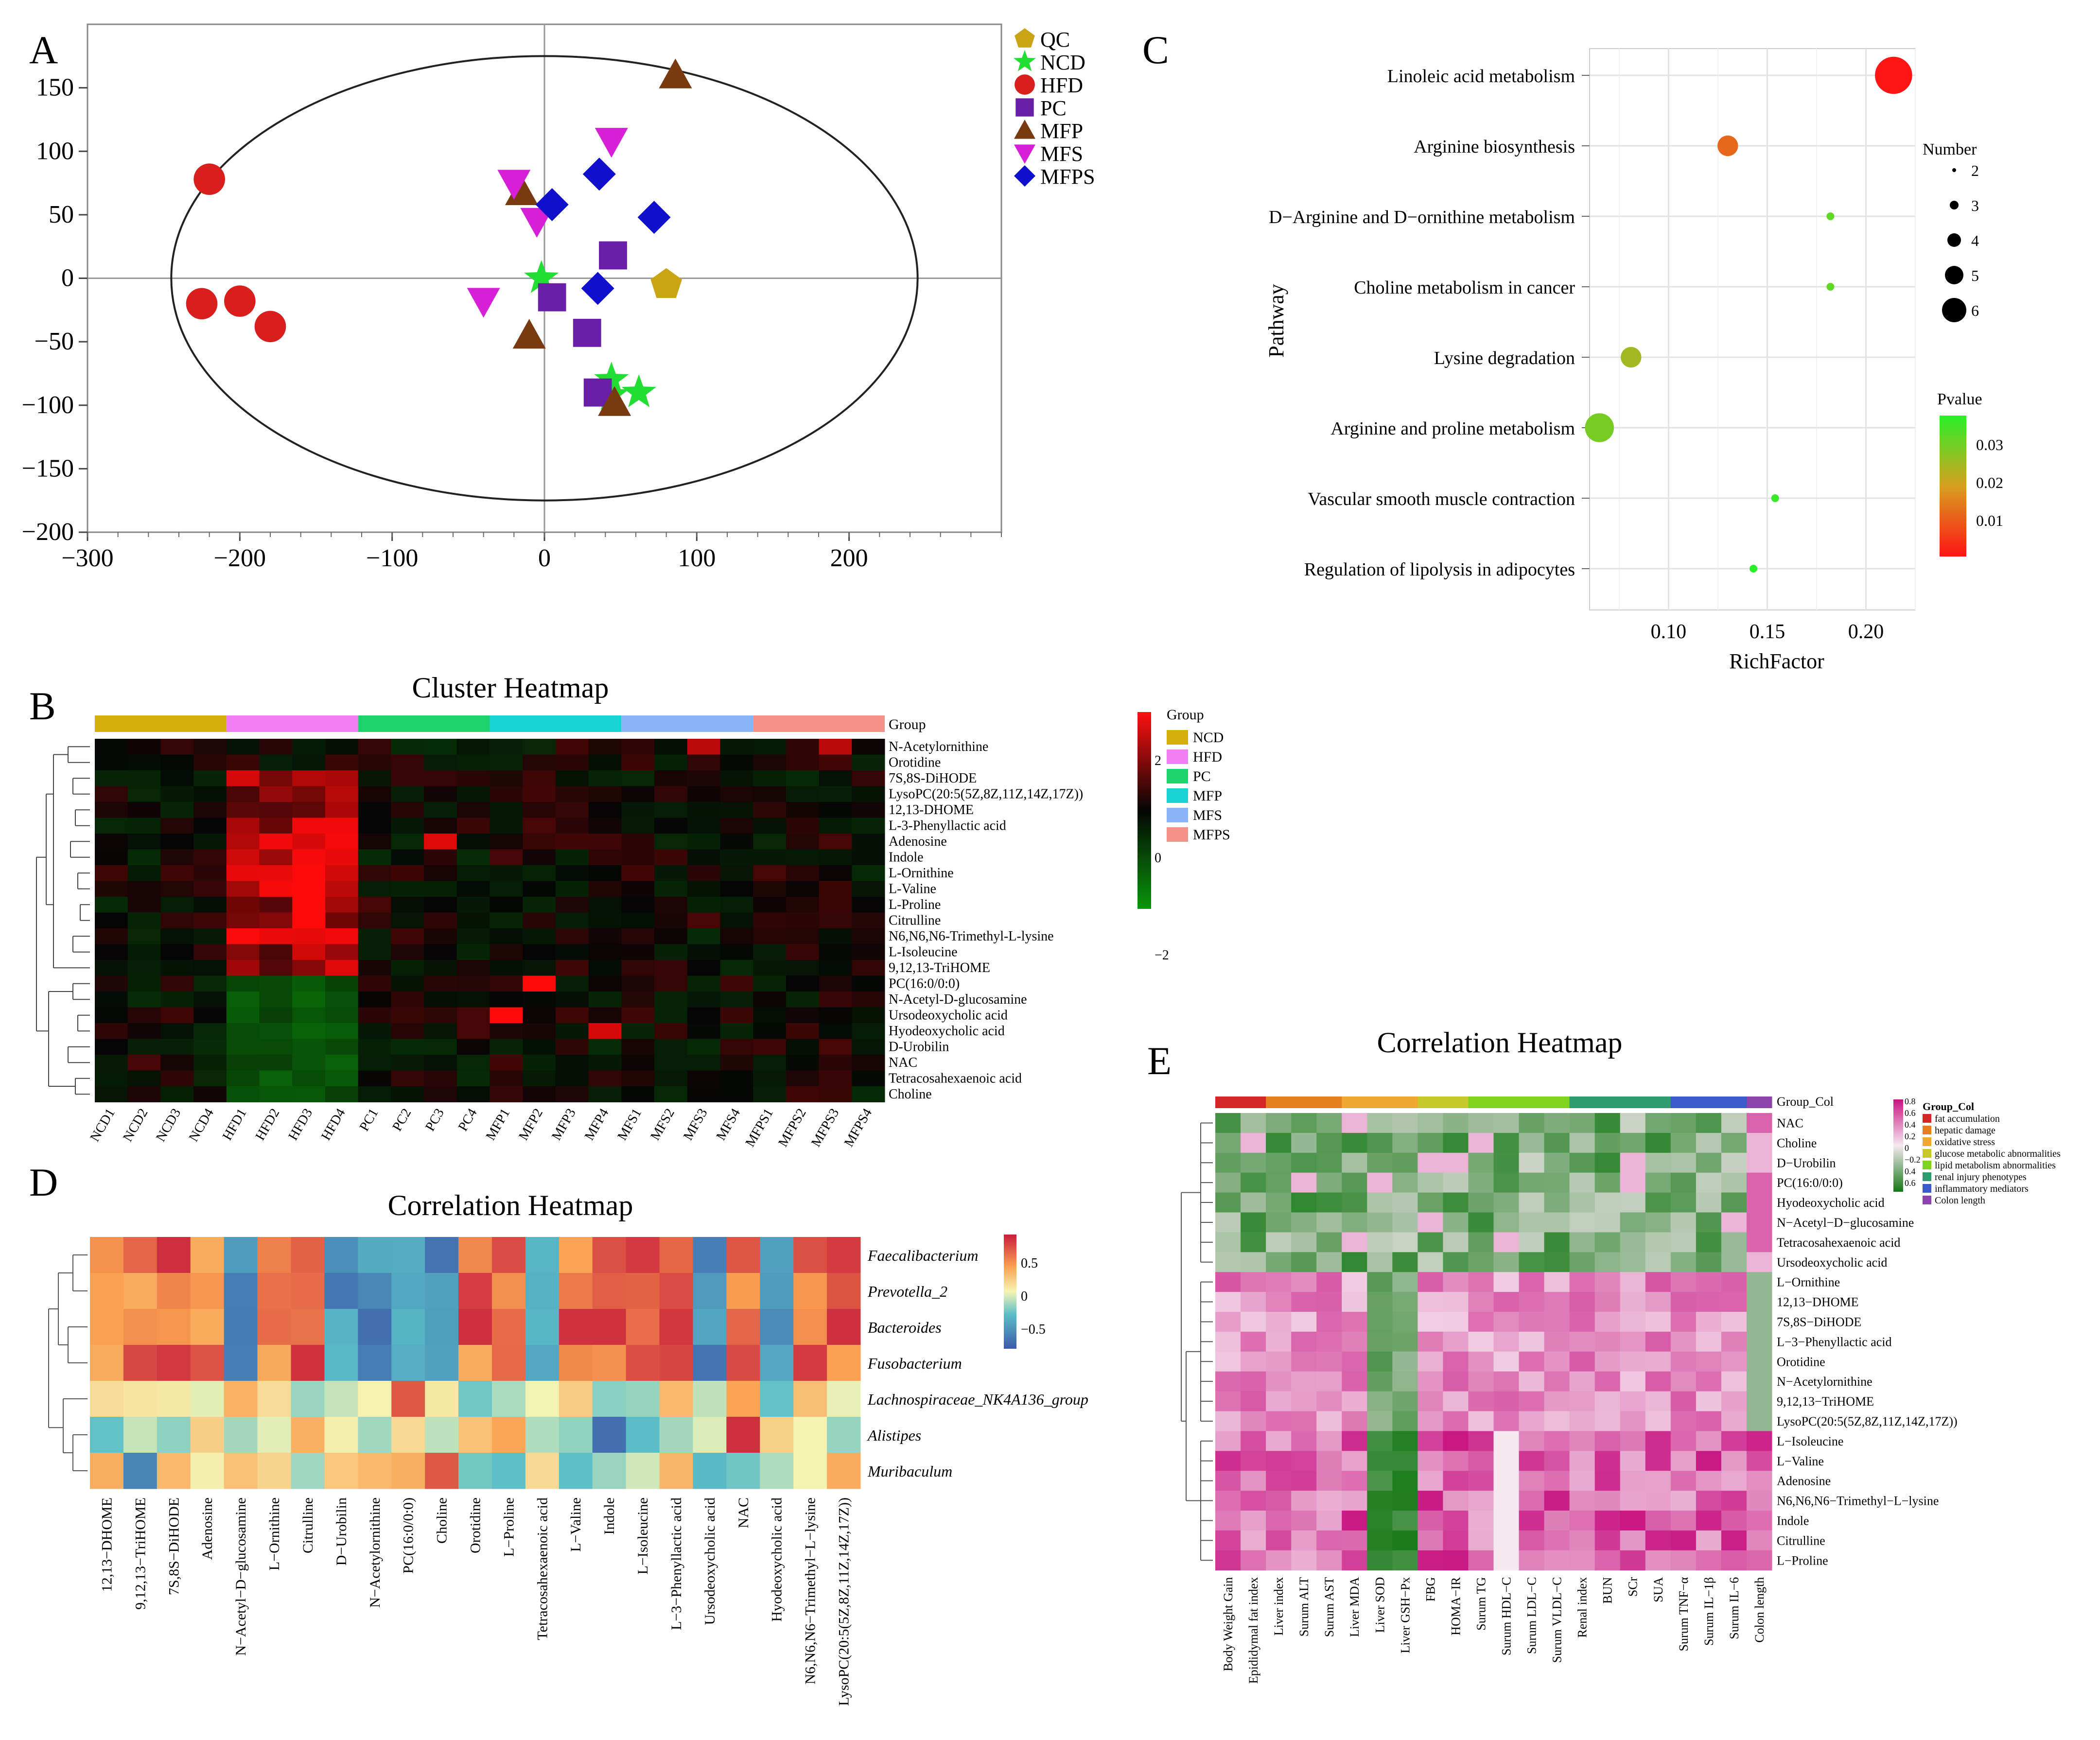 This screenshot has width=2100, height=1740. I want to click on pathway-label: D−Arginine and D−ornithine metabolism, so click(1422, 217).